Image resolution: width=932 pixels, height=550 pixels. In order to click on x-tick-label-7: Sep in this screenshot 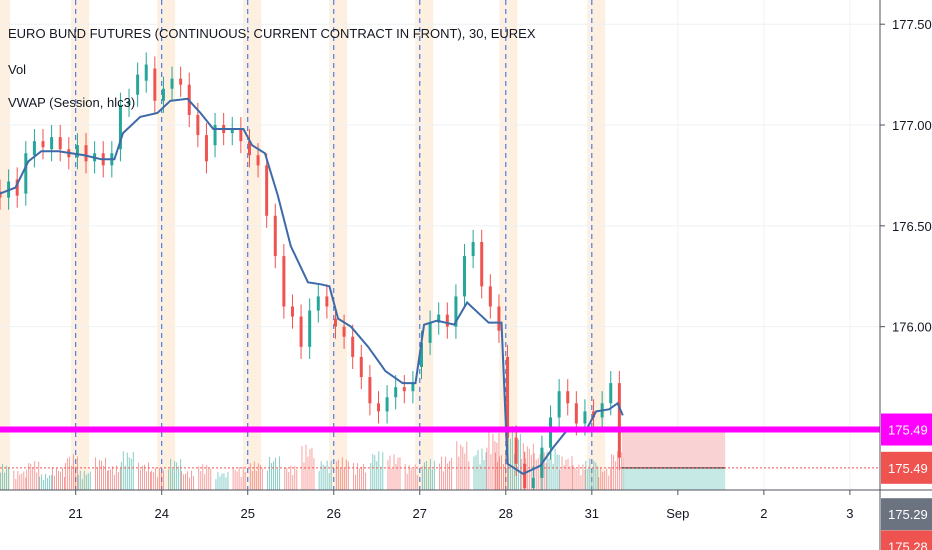, I will do `click(677, 513)`.